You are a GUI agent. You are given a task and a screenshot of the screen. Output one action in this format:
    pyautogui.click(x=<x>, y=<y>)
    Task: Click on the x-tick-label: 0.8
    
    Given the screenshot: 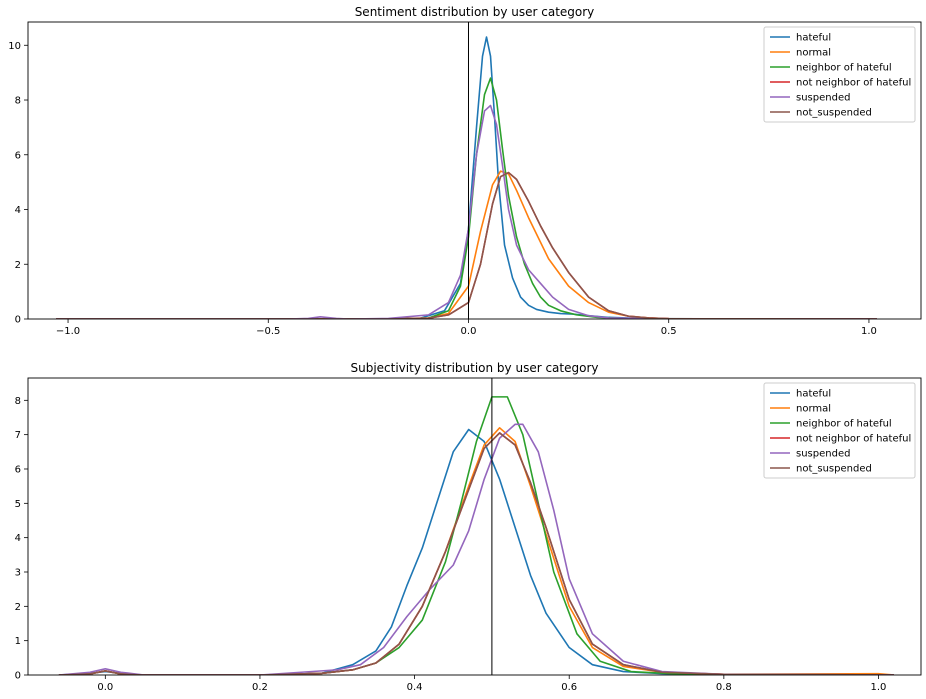 What is the action you would take?
    pyautogui.click(x=724, y=687)
    